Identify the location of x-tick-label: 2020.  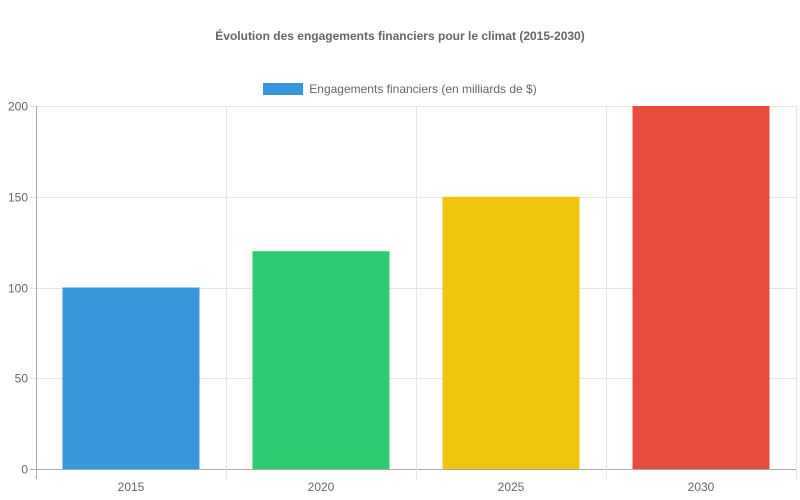
(321, 487).